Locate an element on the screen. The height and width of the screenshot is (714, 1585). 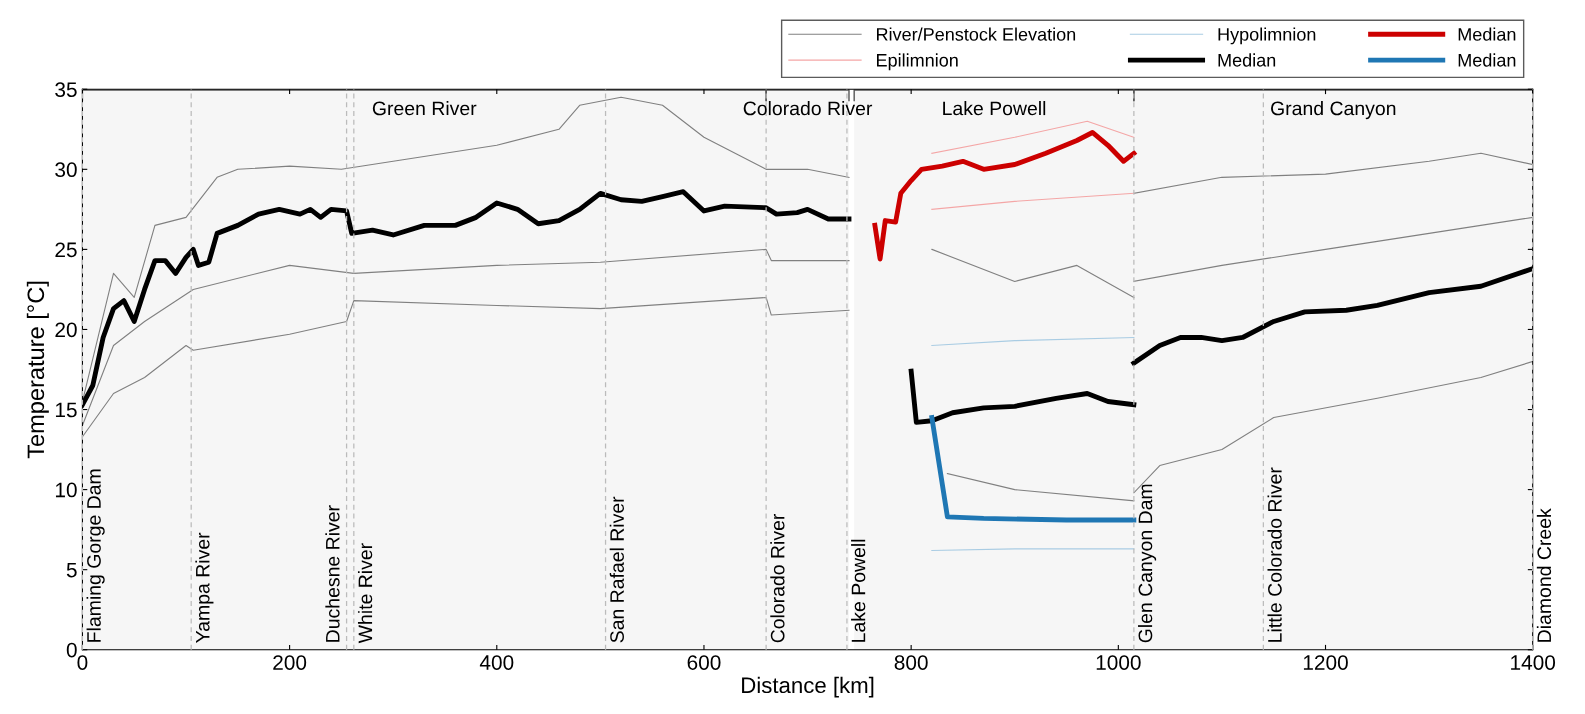
y-tick-label: 35 is located at coordinates (66, 89).